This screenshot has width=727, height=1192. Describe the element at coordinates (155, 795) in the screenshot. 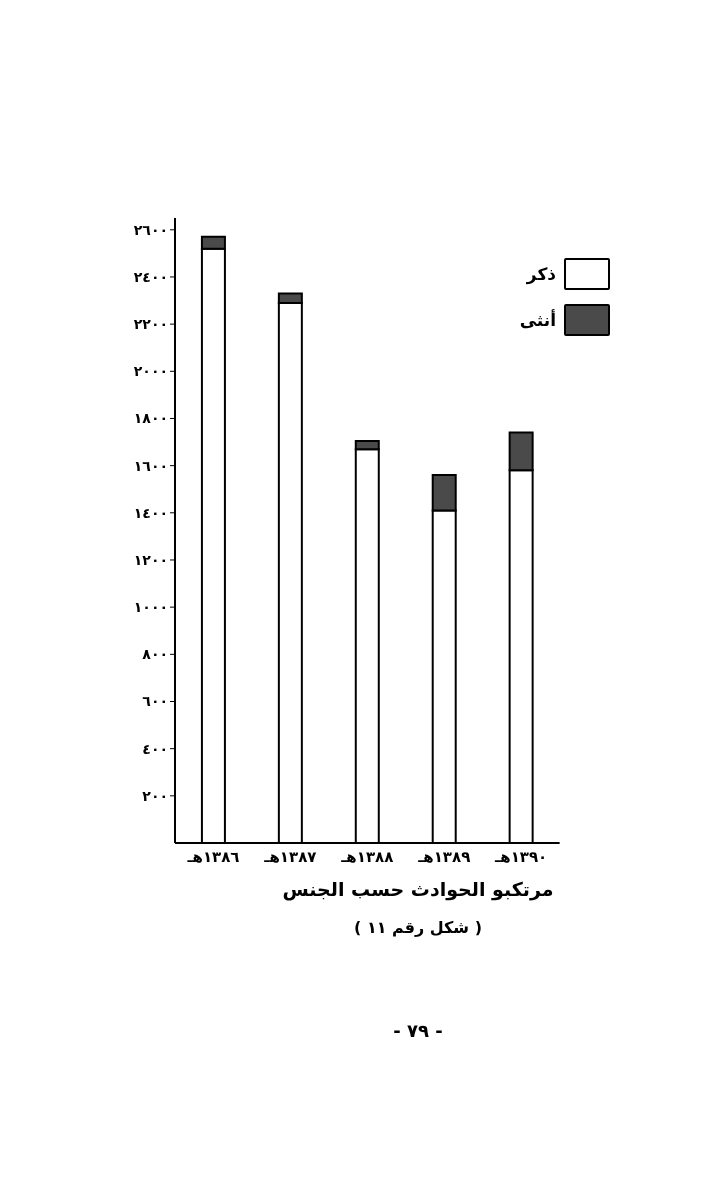

I see `y-tick-label: ٢٠٠` at that location.